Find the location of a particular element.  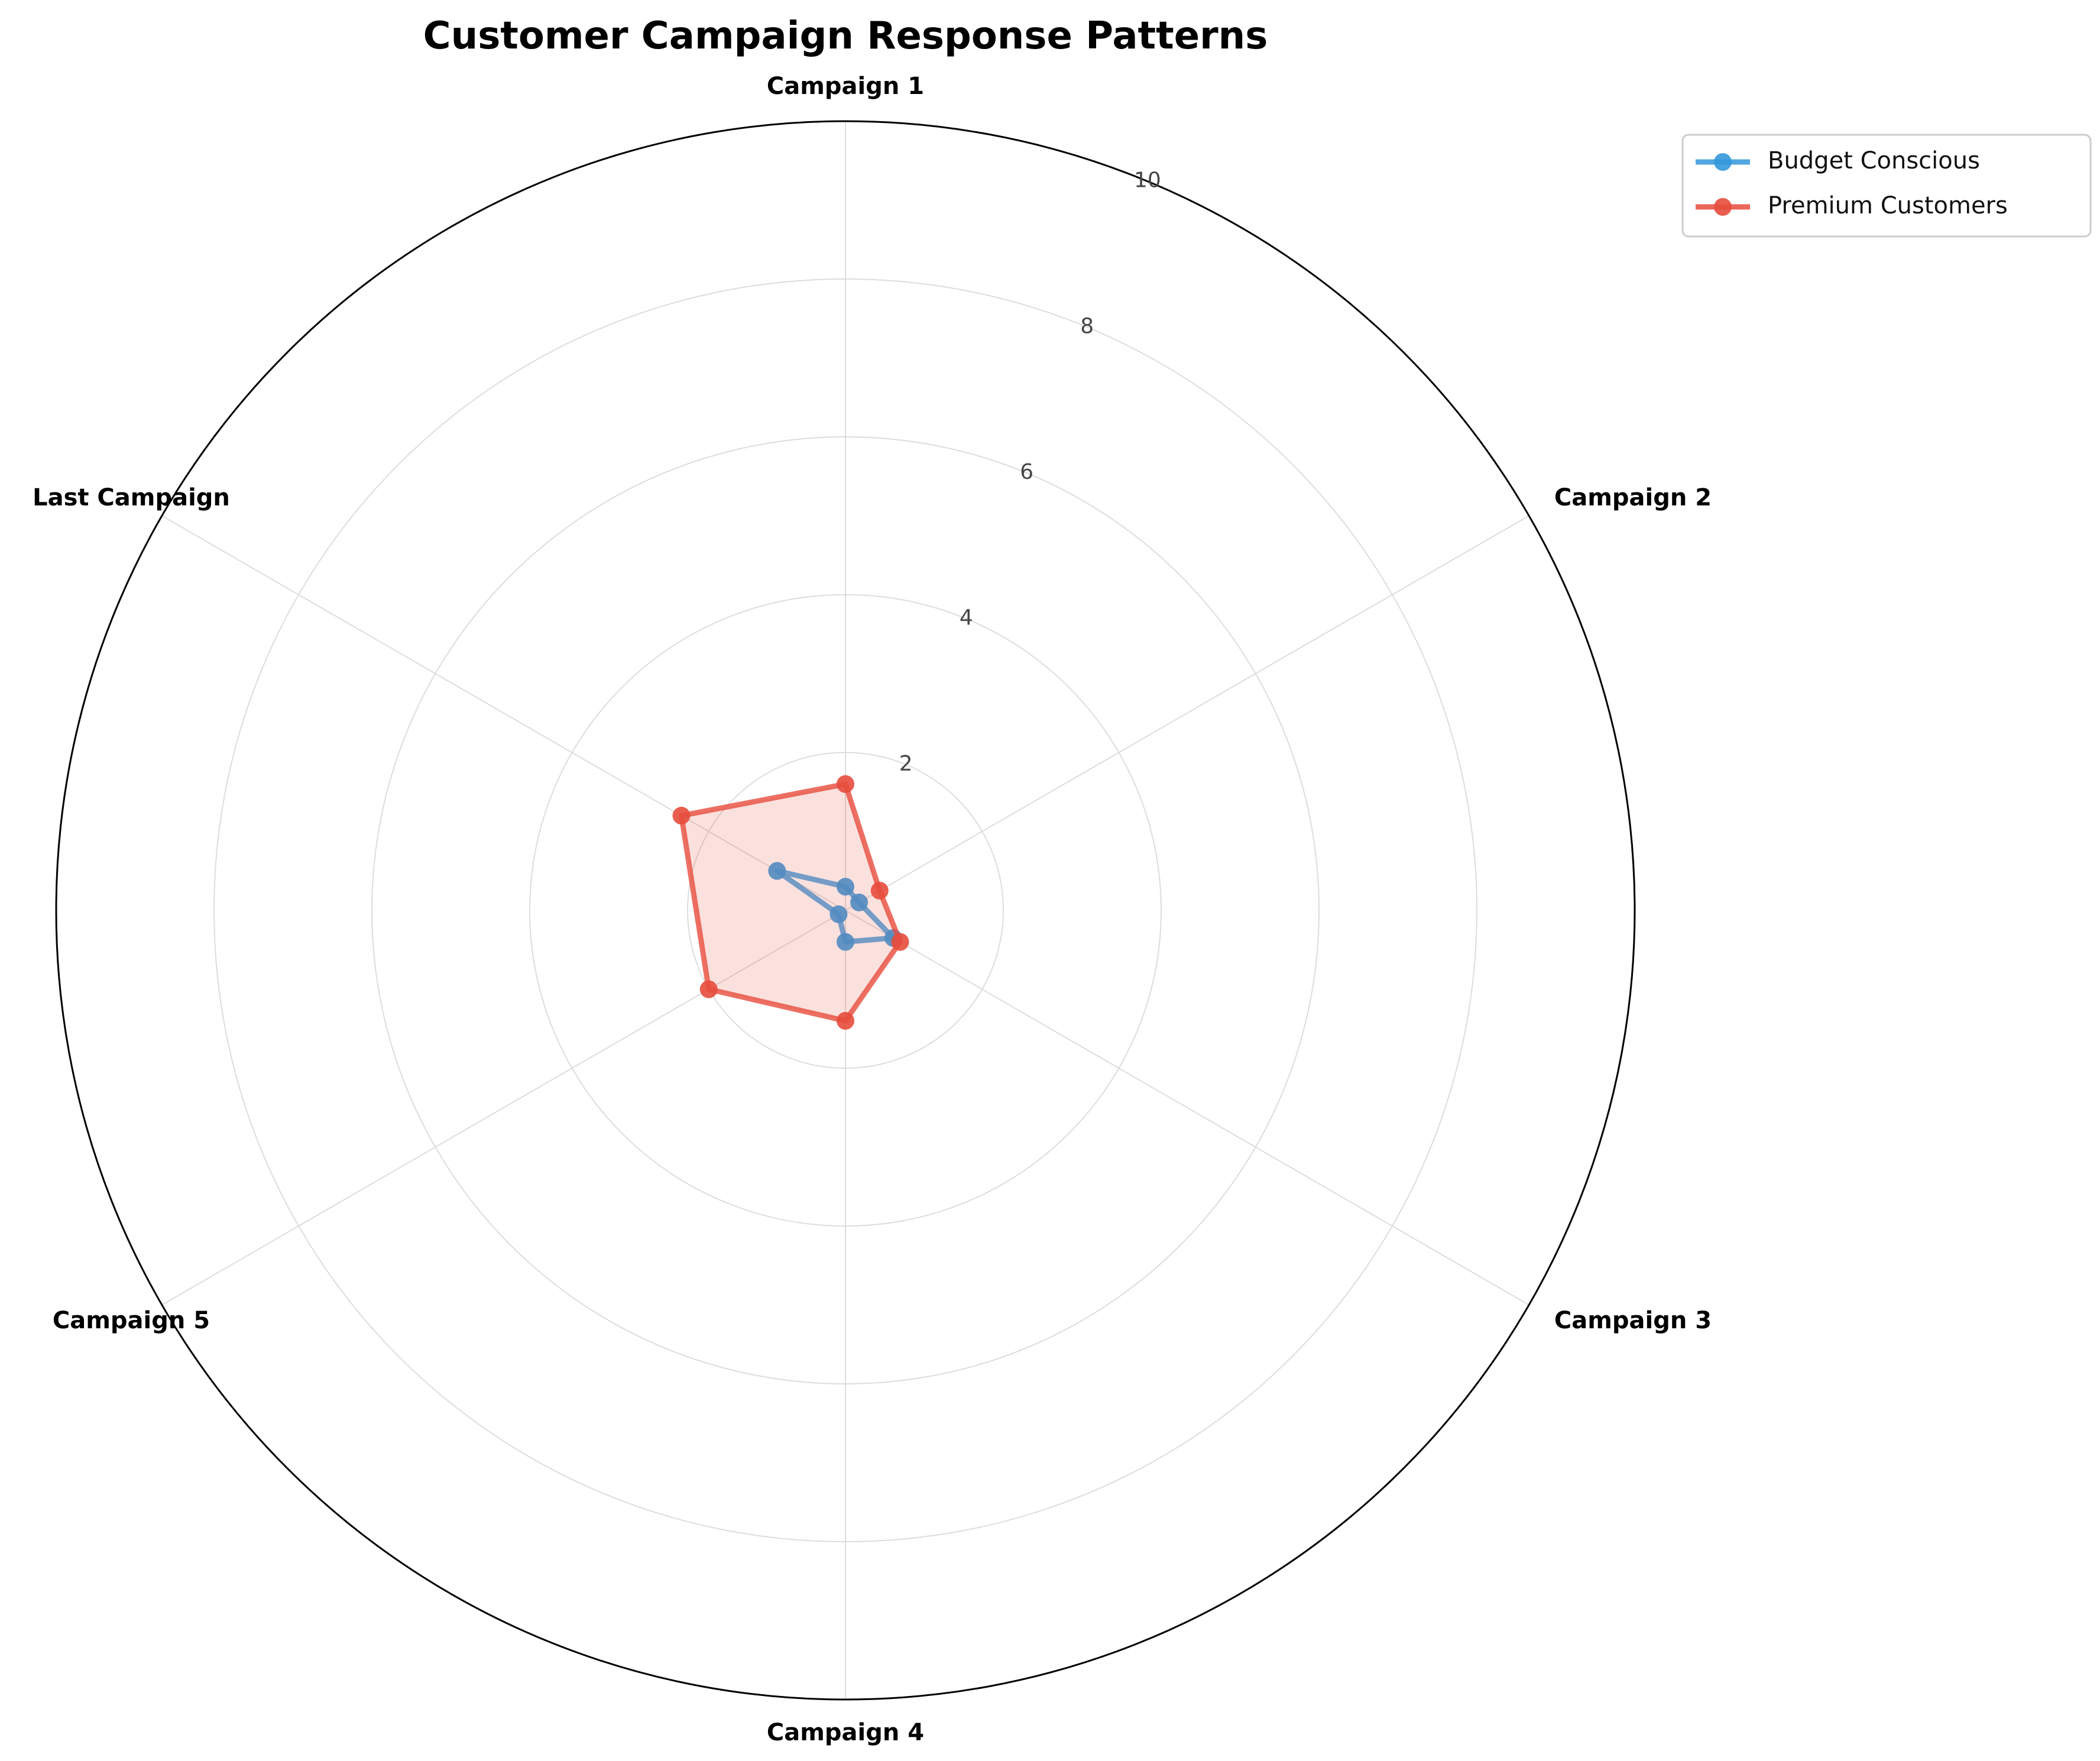

chart-title: Customer Campaign Response Patterns is located at coordinates (845, 36).